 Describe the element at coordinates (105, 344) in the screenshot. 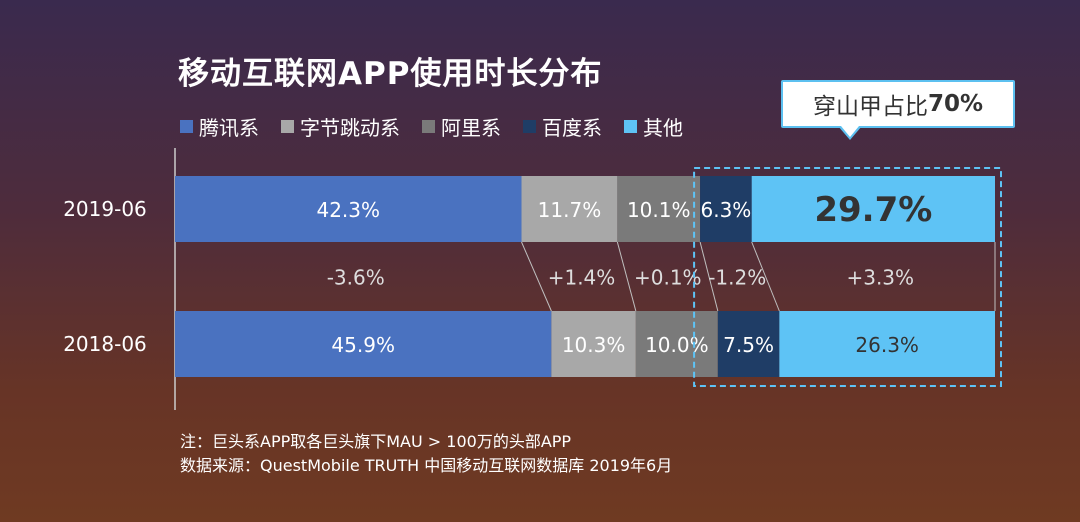

I see `category-label: 2018-06` at that location.